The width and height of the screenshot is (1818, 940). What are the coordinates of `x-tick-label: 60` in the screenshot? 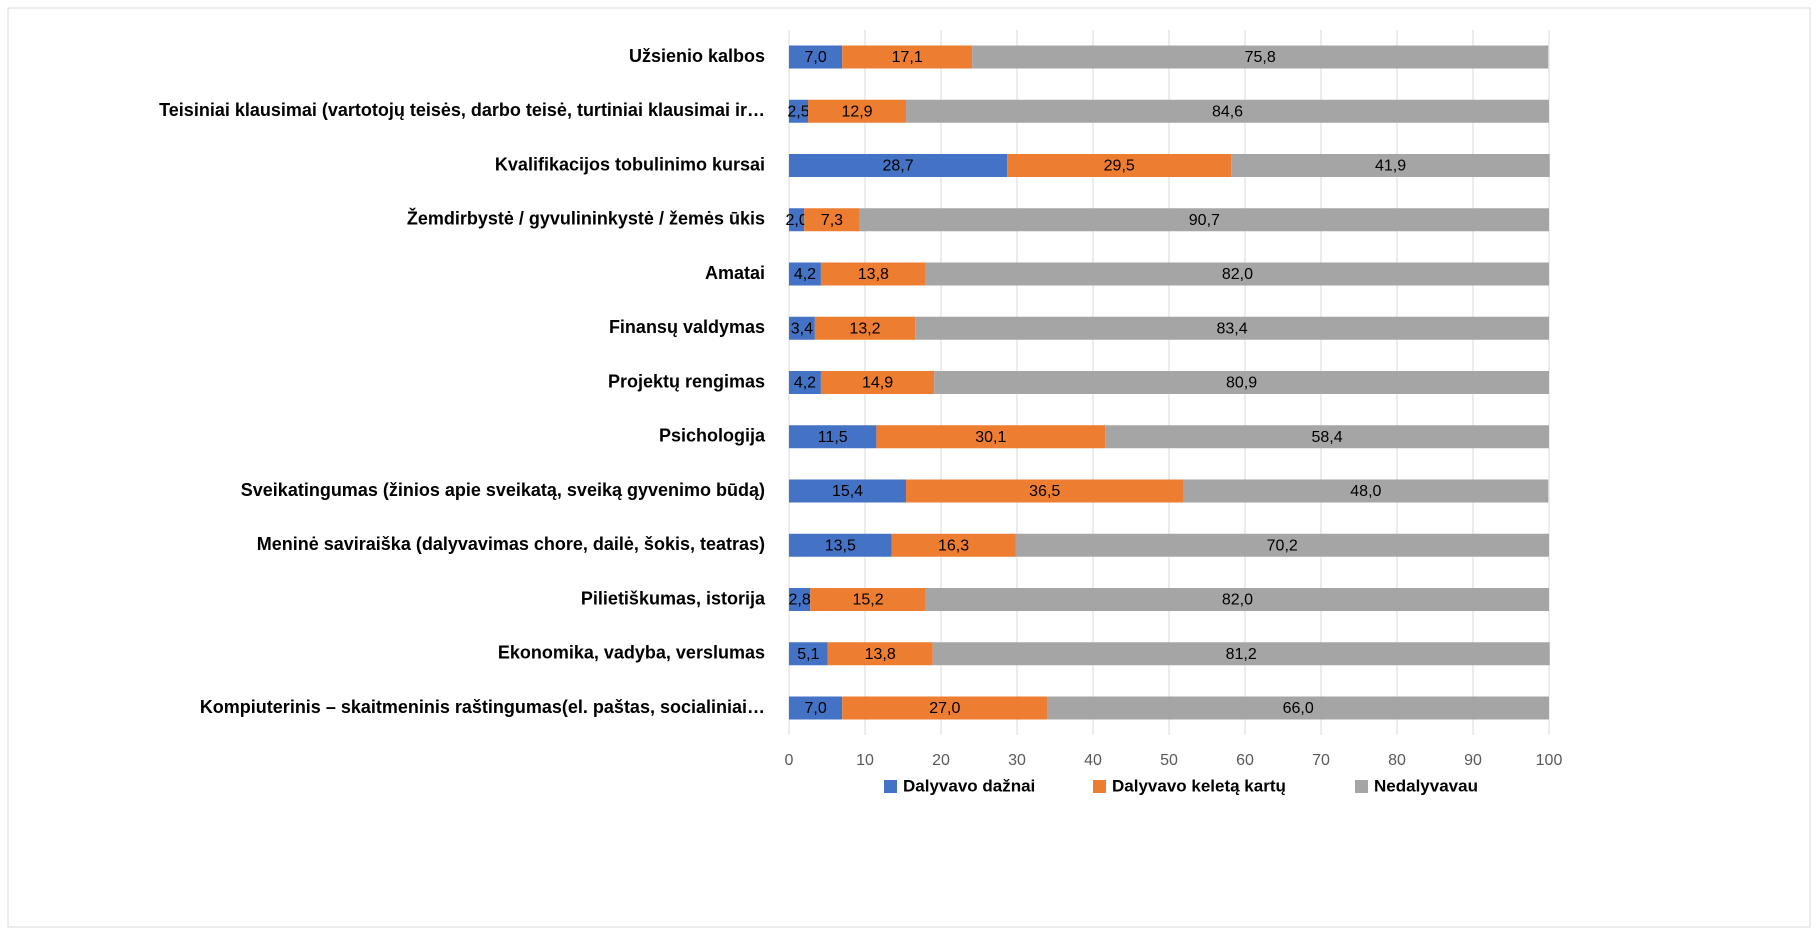 It's located at (1245, 760).